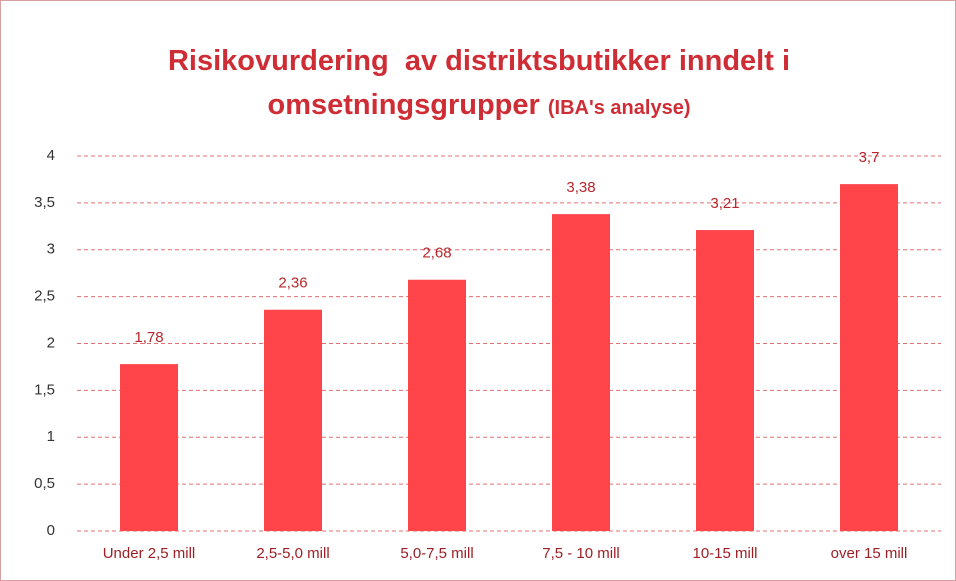 The width and height of the screenshot is (956, 581). Describe the element at coordinates (44, 202) in the screenshot. I see `y-tick-label: 3,5` at that location.